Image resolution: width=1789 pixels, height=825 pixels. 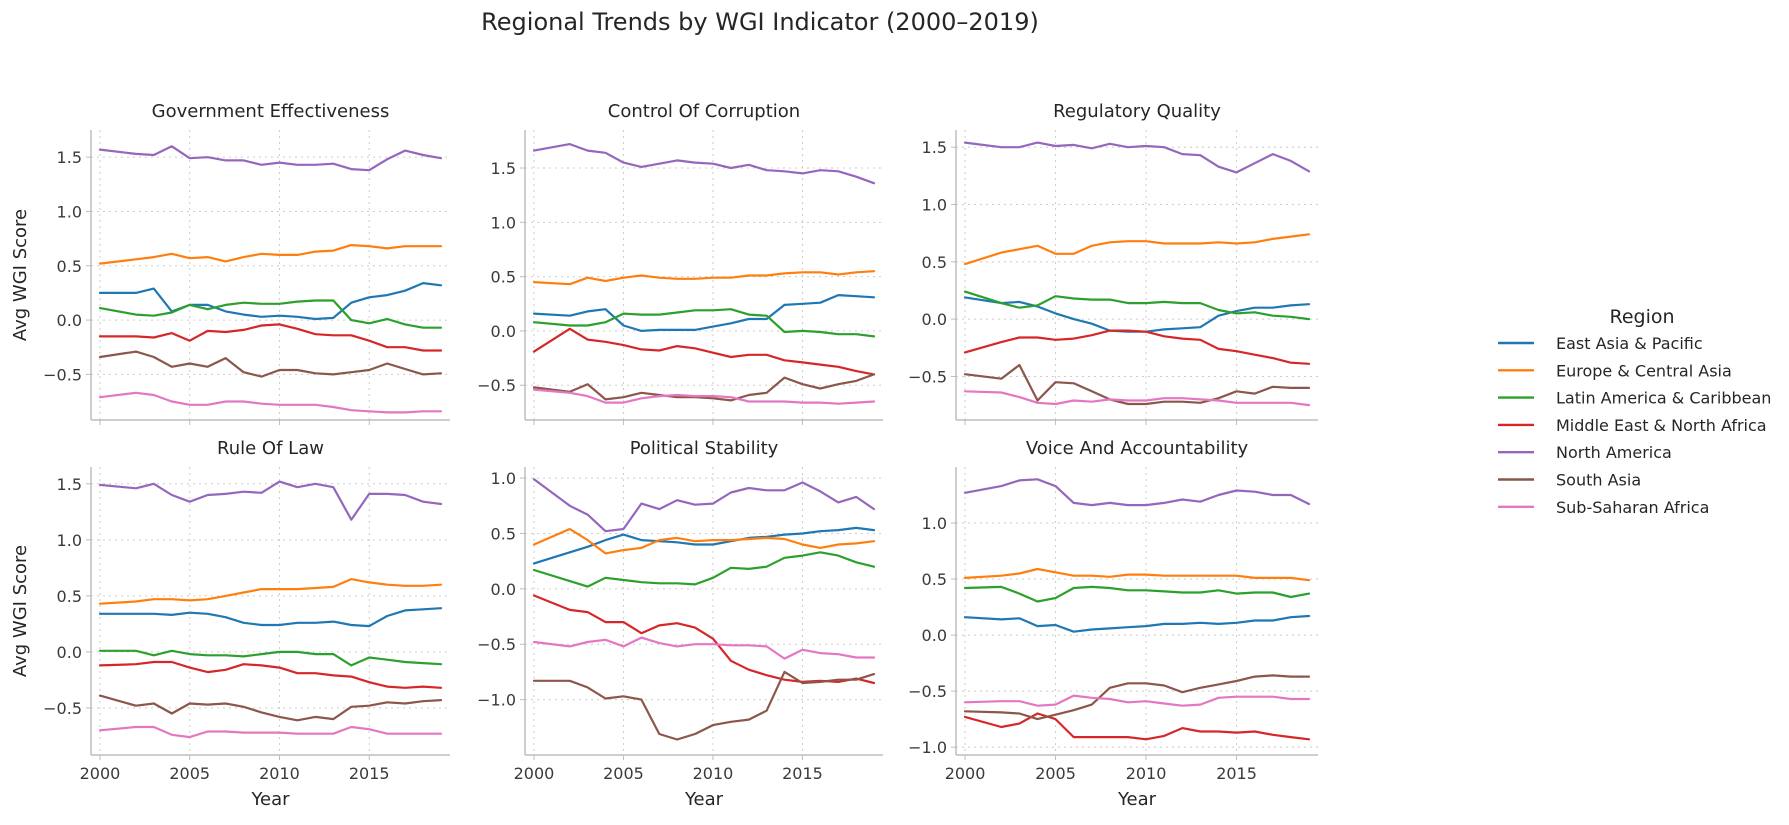 I want to click on legend-item: North America, so click(x=1585, y=452).